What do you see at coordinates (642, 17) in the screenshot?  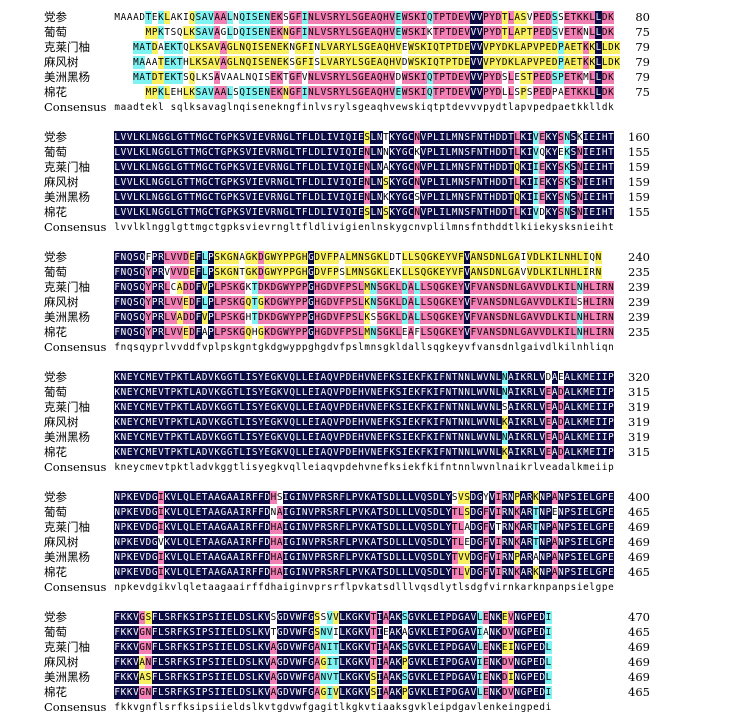 I see `residue-count: 80` at bounding box center [642, 17].